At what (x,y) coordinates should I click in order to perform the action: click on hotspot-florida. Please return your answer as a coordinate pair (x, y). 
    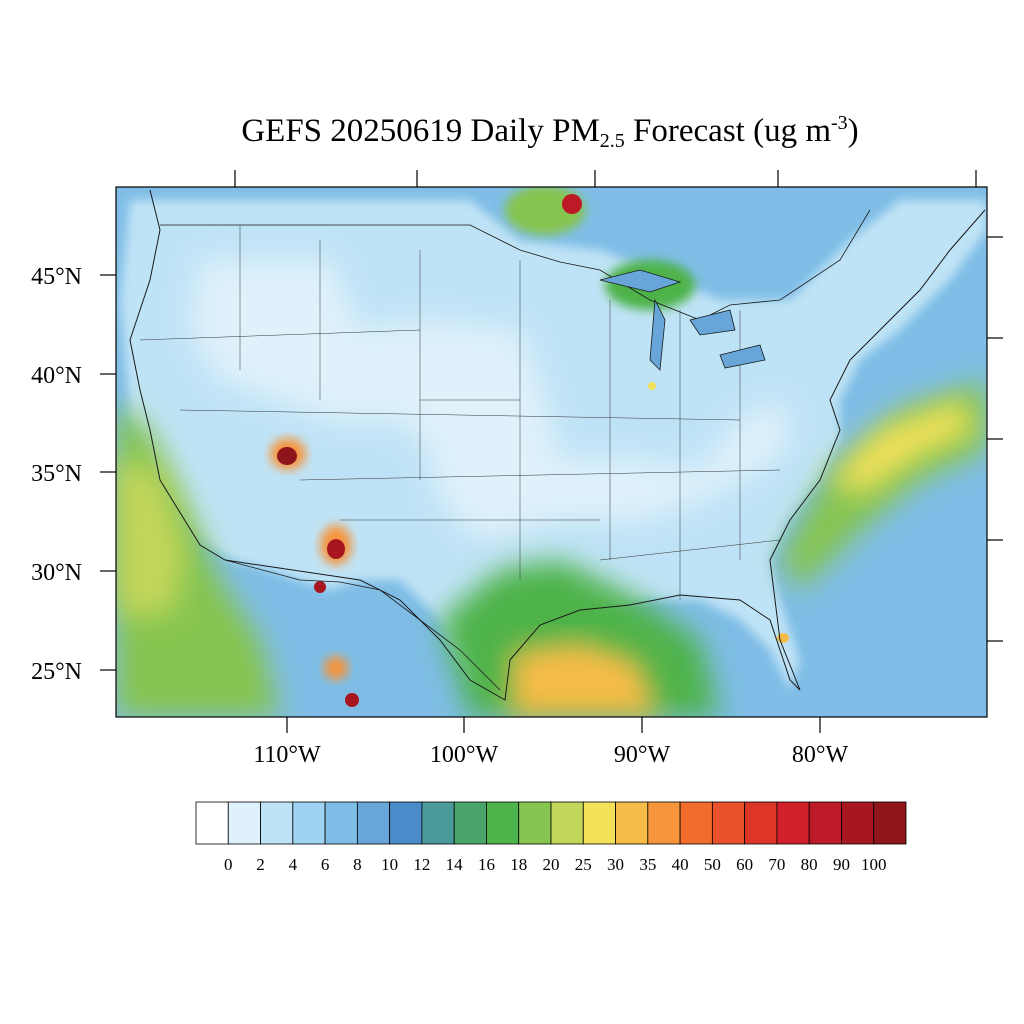
    Looking at the image, I should click on (783, 638).